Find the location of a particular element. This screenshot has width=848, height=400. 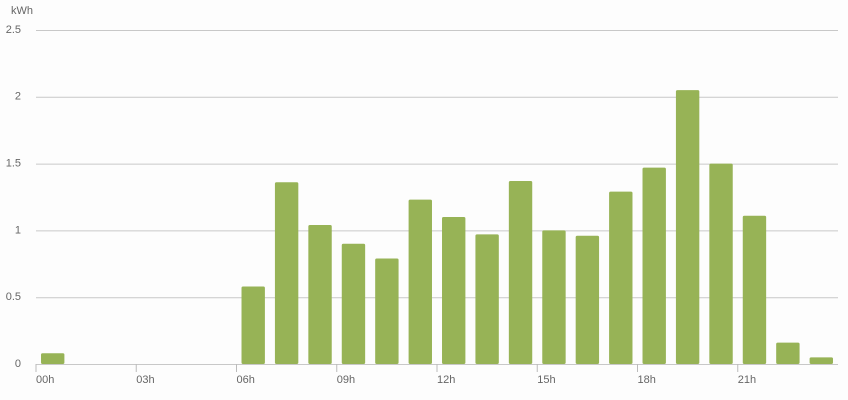

y-tick-label: 2.5 is located at coordinates (13, 30).